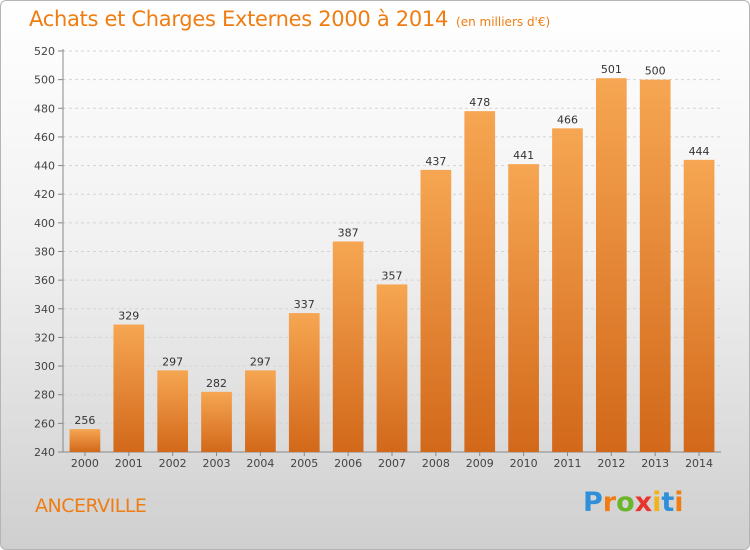 The height and width of the screenshot is (550, 750). What do you see at coordinates (260, 463) in the screenshot?
I see `x-tick-label-2004: 2004` at bounding box center [260, 463].